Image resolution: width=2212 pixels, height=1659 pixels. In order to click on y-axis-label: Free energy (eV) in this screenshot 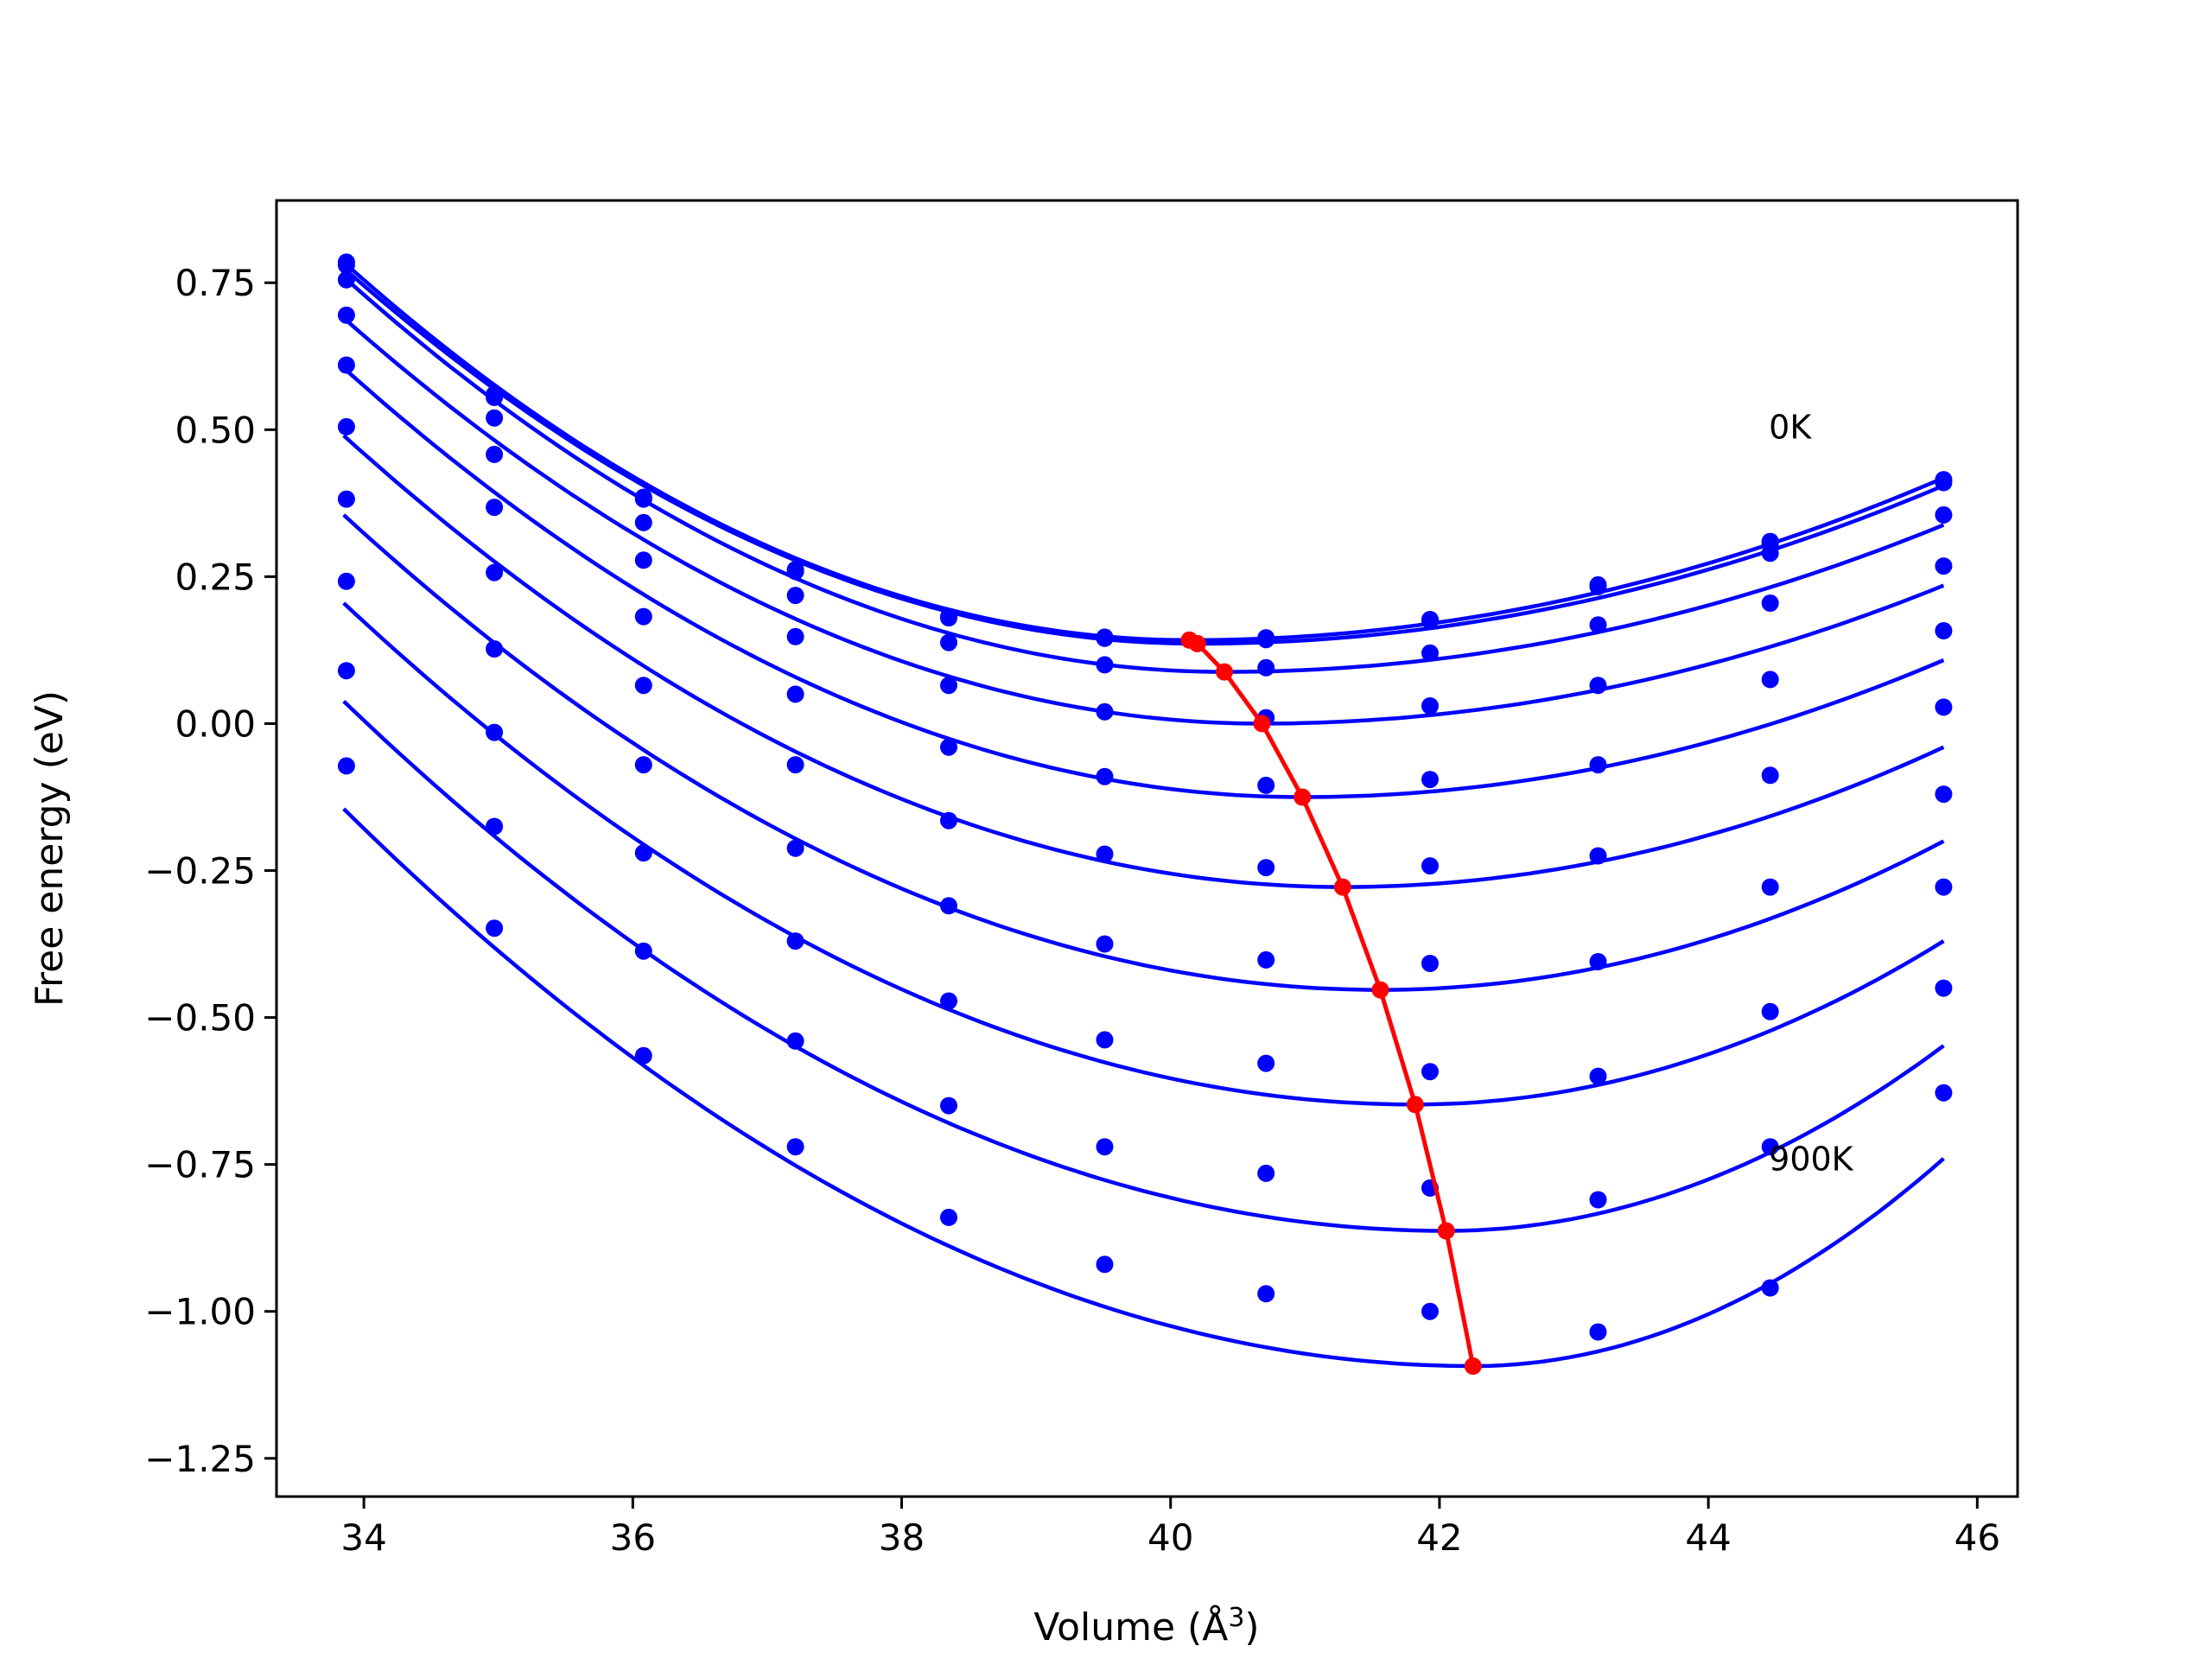, I will do `click(50, 848)`.